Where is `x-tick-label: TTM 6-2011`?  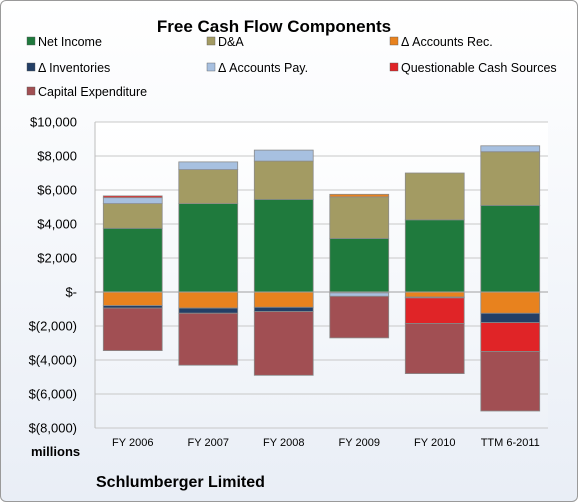 x-tick-label: TTM 6-2011 is located at coordinates (510, 443).